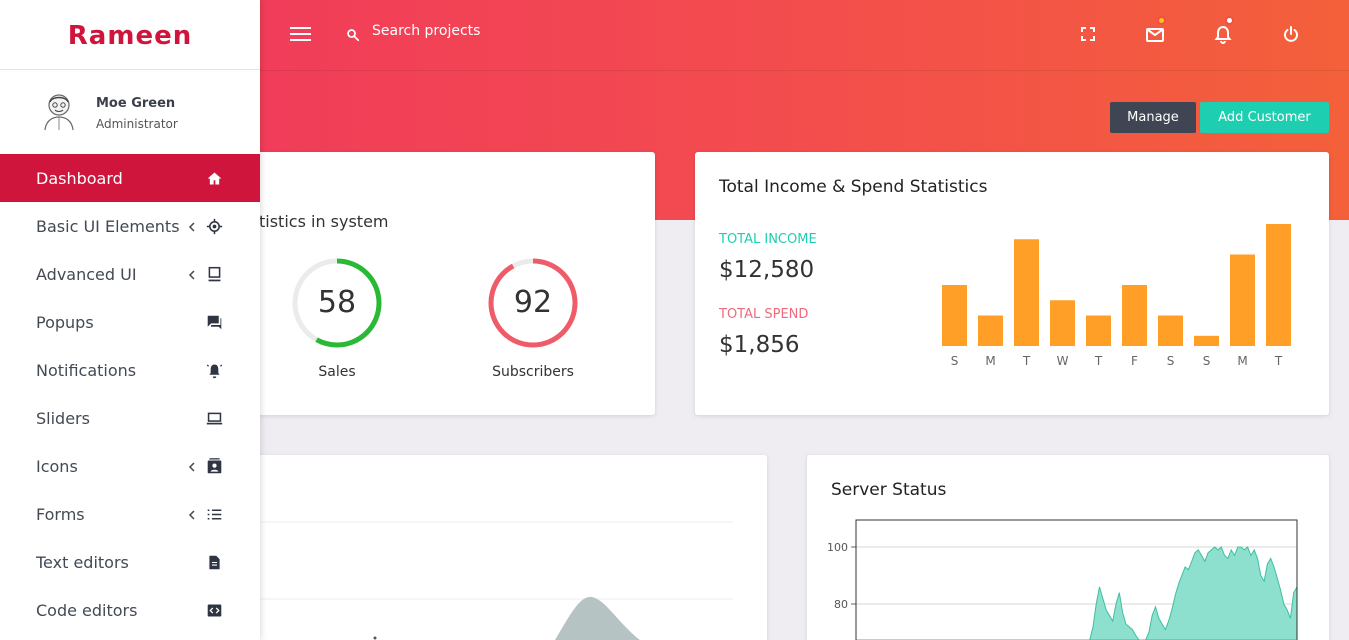  Describe the element at coordinates (1153, 117) in the screenshot. I see `manage-button: Manage` at that location.